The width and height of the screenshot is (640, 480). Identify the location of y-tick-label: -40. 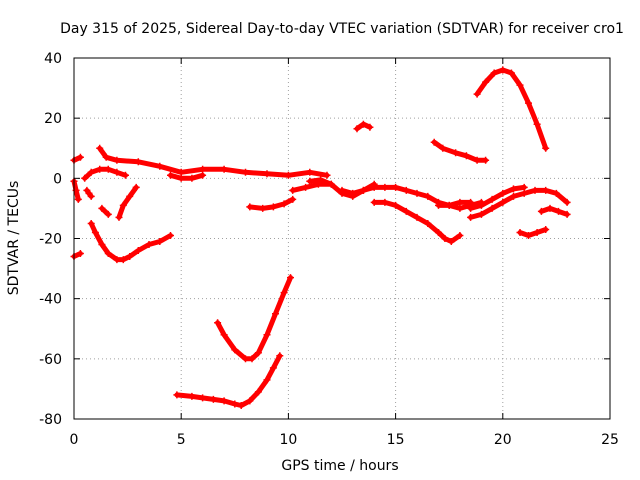
(50, 300).